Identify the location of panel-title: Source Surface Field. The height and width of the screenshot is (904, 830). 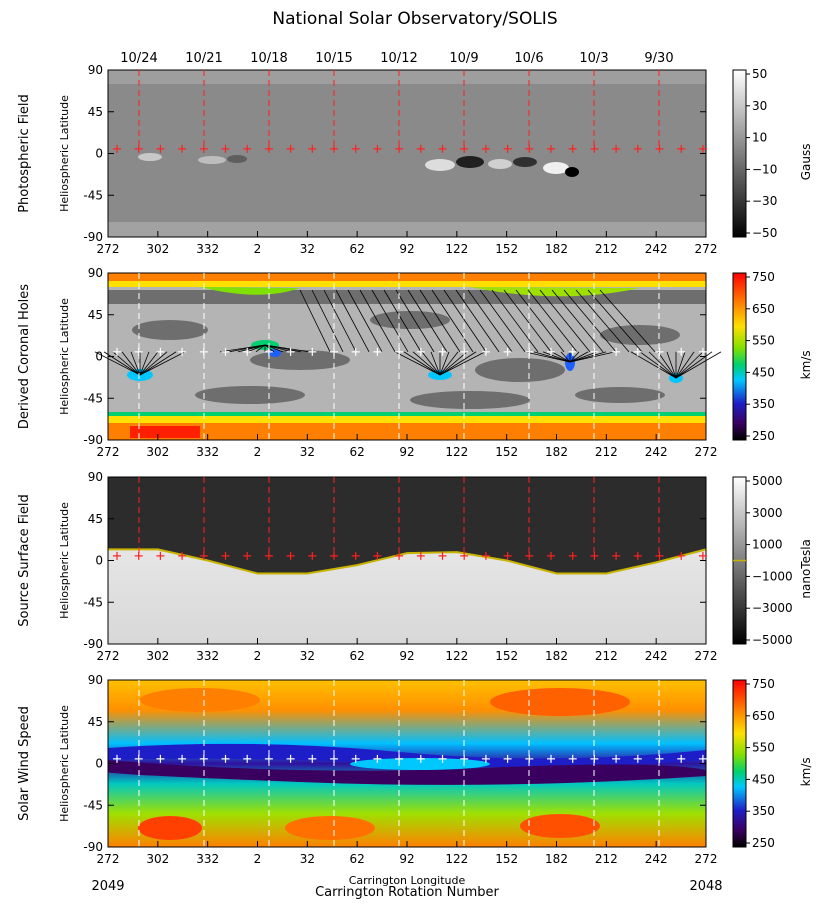
(24, 560).